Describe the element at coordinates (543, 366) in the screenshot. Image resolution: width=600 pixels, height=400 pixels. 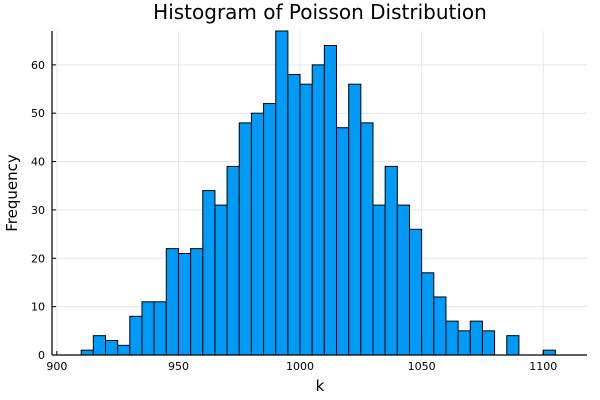
I see `x-tick-label: 1100` at that location.